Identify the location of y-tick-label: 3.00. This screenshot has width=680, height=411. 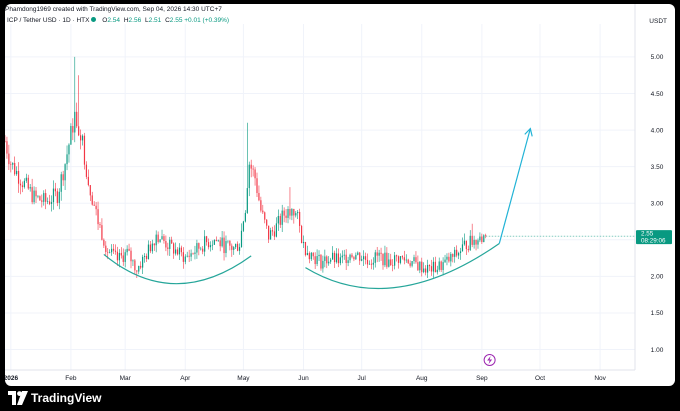
(657, 204).